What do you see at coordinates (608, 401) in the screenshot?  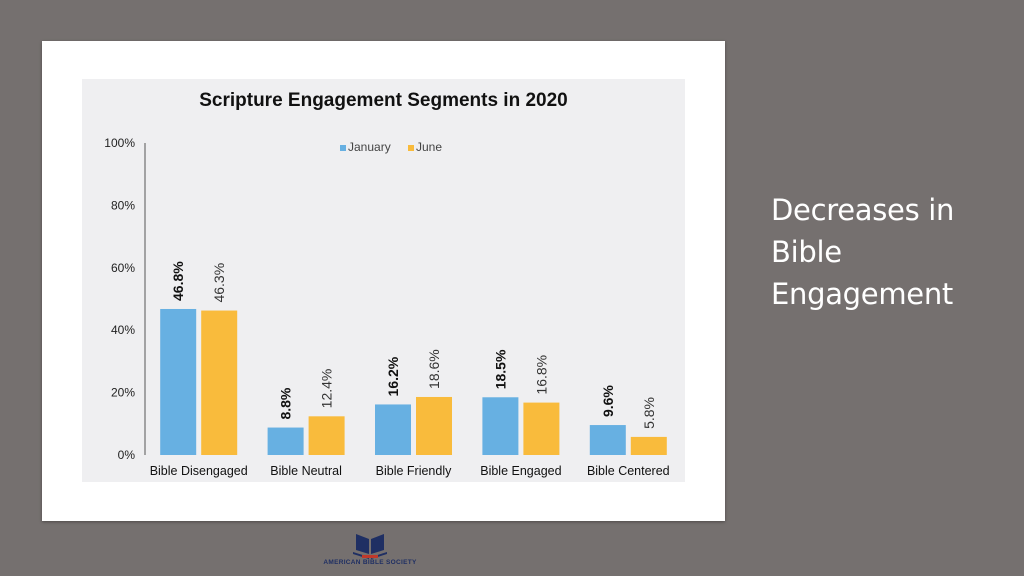 I see `data-label-january: 9.6%` at bounding box center [608, 401].